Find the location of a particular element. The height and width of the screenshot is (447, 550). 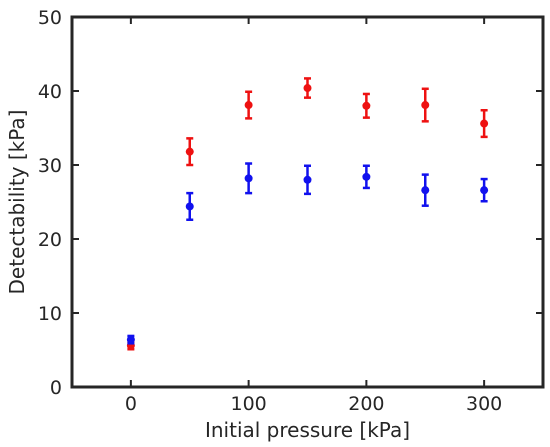

y-axis-label: Detectability [kPa] is located at coordinates (17, 202).